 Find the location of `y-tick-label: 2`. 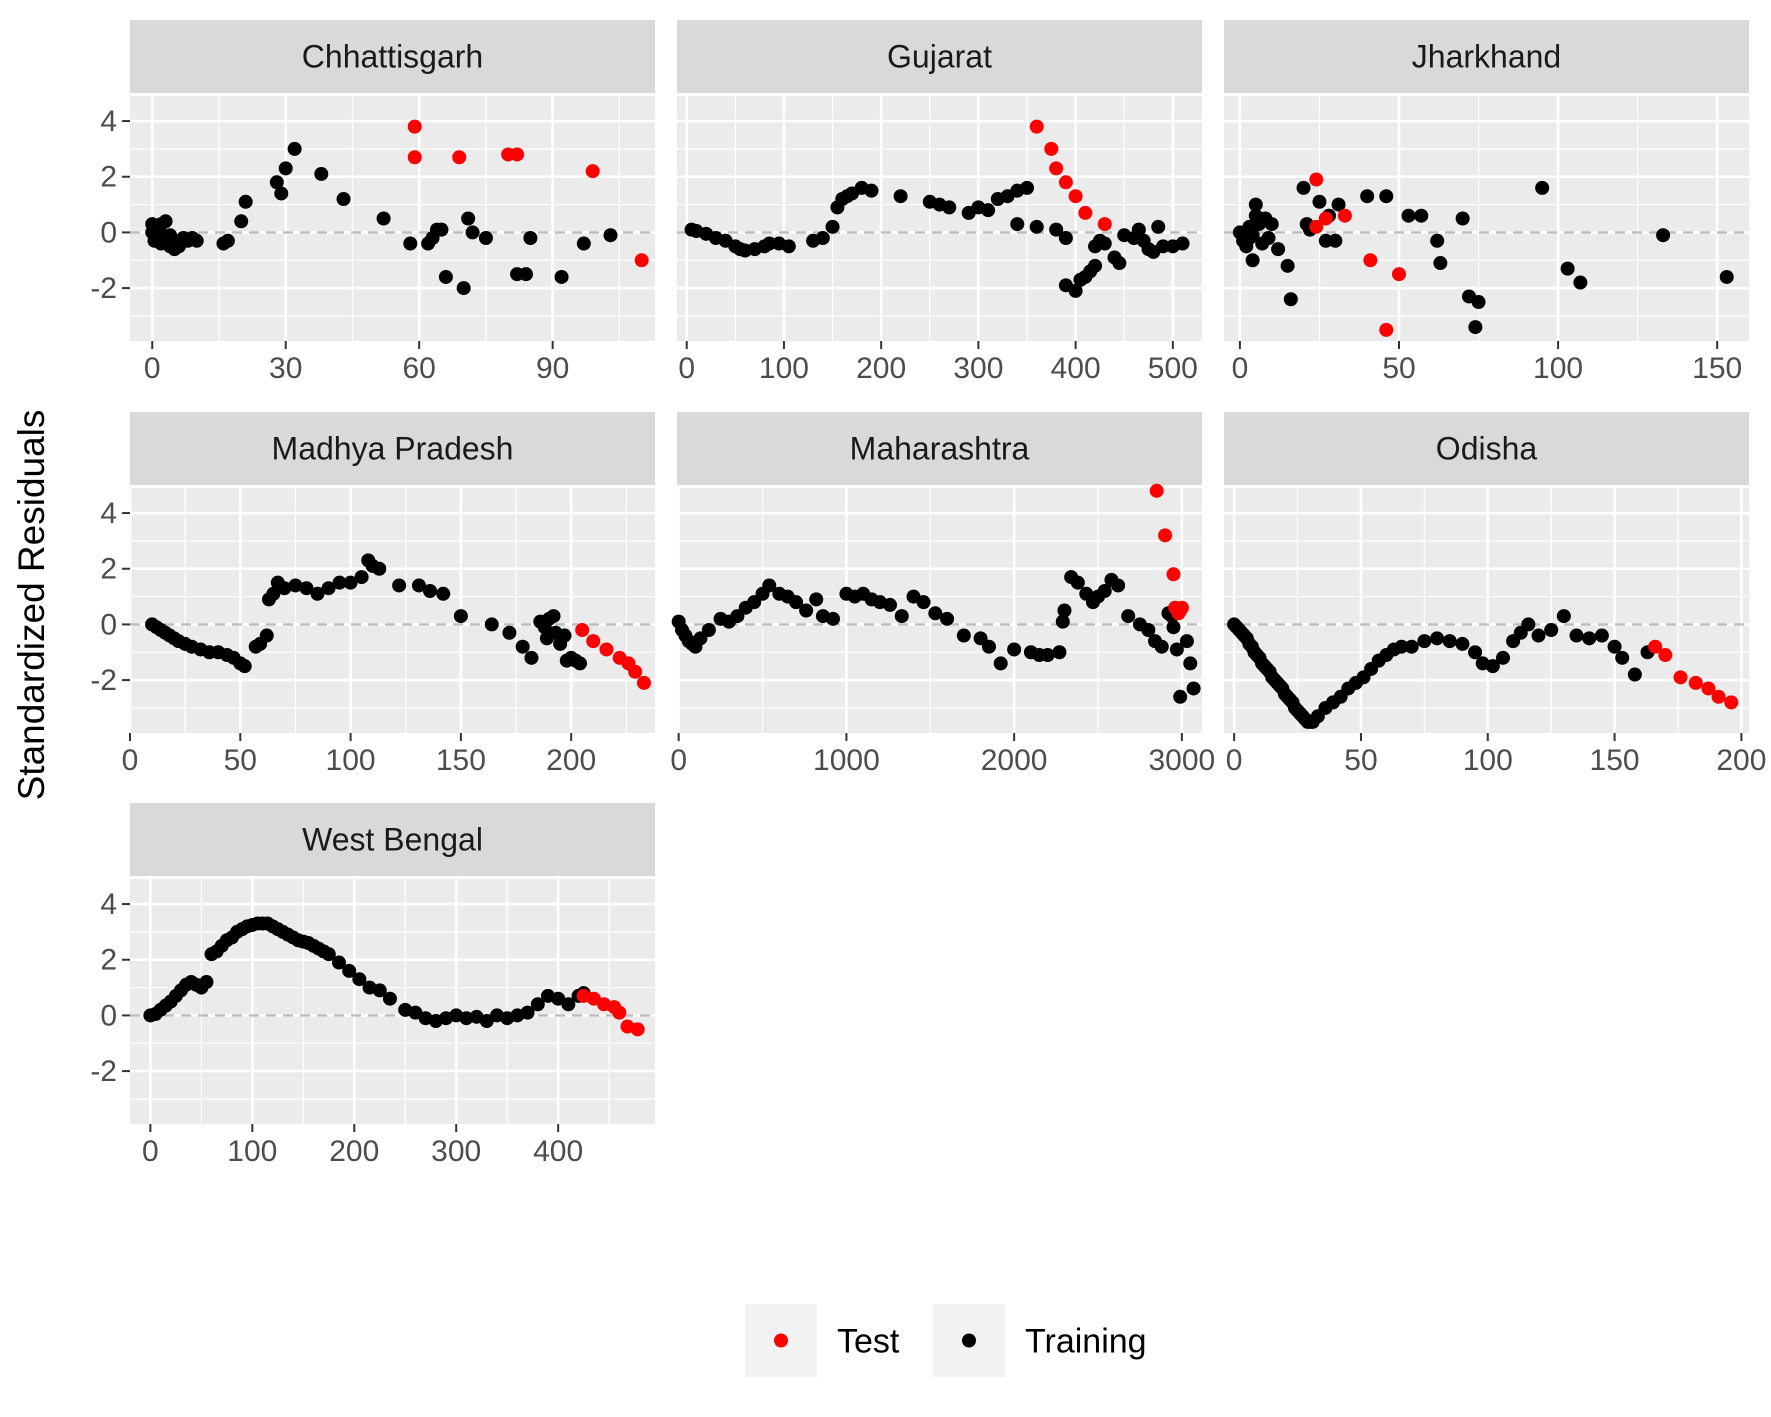

y-tick-label: 2 is located at coordinates (108, 960).